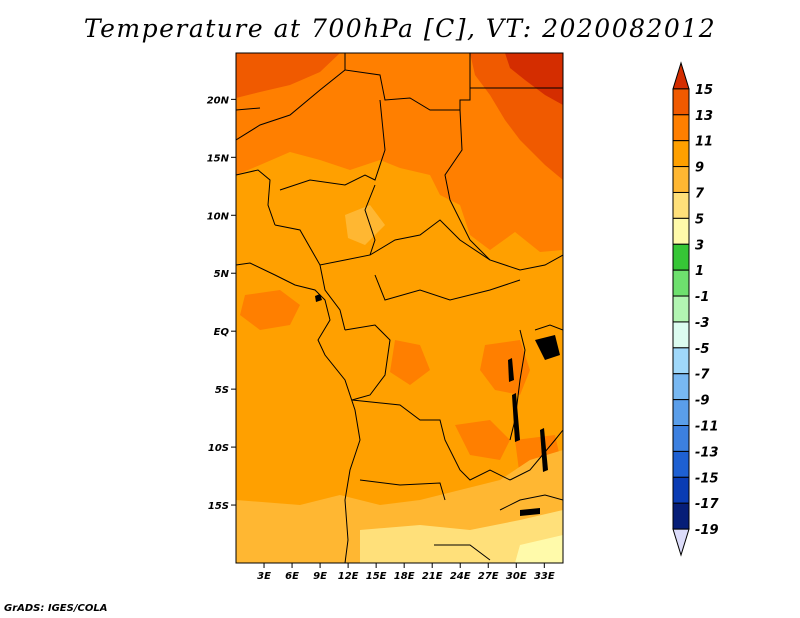 The width and height of the screenshot is (800, 618). I want to click on lon-tick-label: 21E, so click(432, 576).